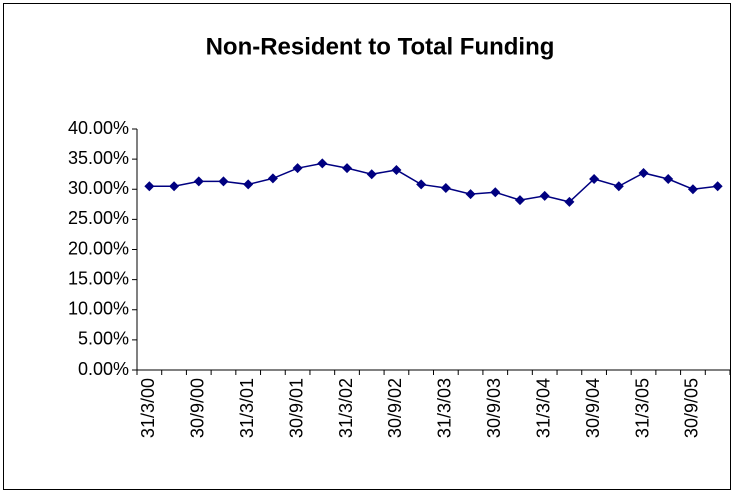  I want to click on x-tick-label: 30/9/03, so click(494, 408).